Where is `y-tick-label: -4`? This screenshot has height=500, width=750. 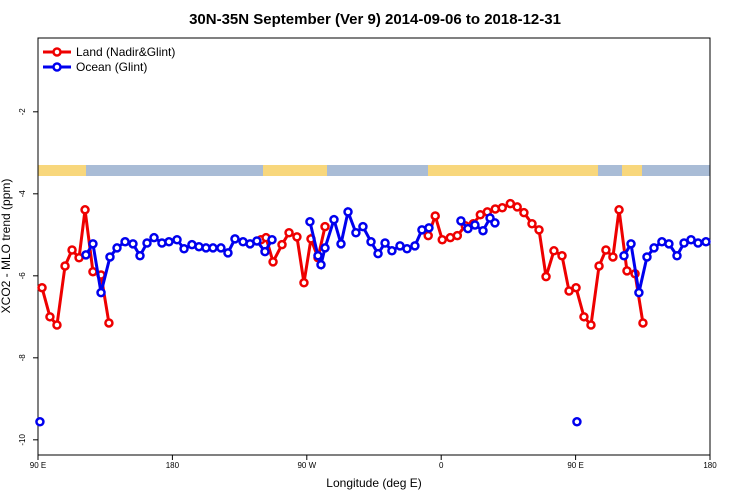 y-tick-label: -4 is located at coordinates (22, 194).